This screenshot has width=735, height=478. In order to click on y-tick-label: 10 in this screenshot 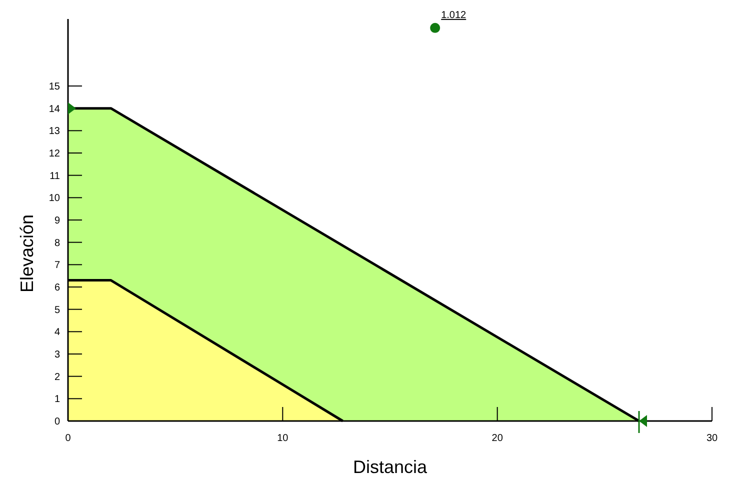, I will do `click(54, 198)`.